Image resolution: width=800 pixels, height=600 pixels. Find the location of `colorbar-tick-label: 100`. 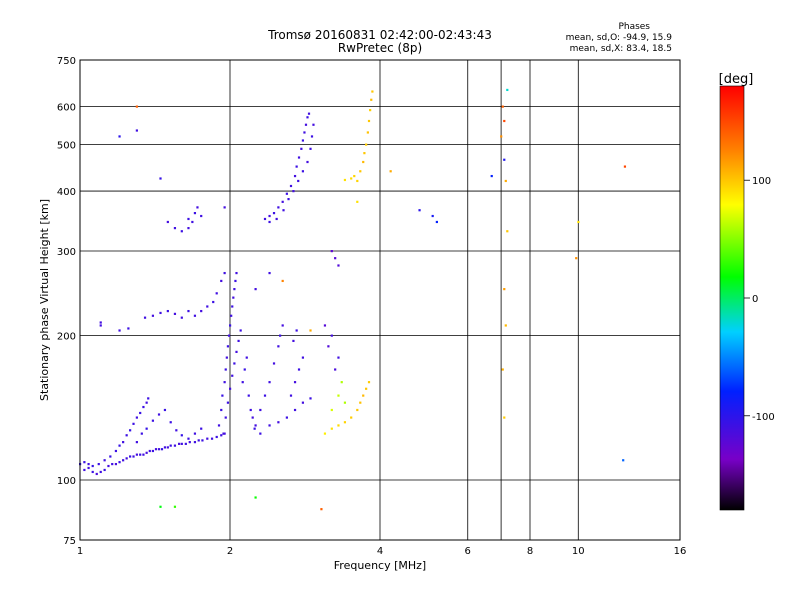

colorbar-tick-label: 100 is located at coordinates (761, 181).